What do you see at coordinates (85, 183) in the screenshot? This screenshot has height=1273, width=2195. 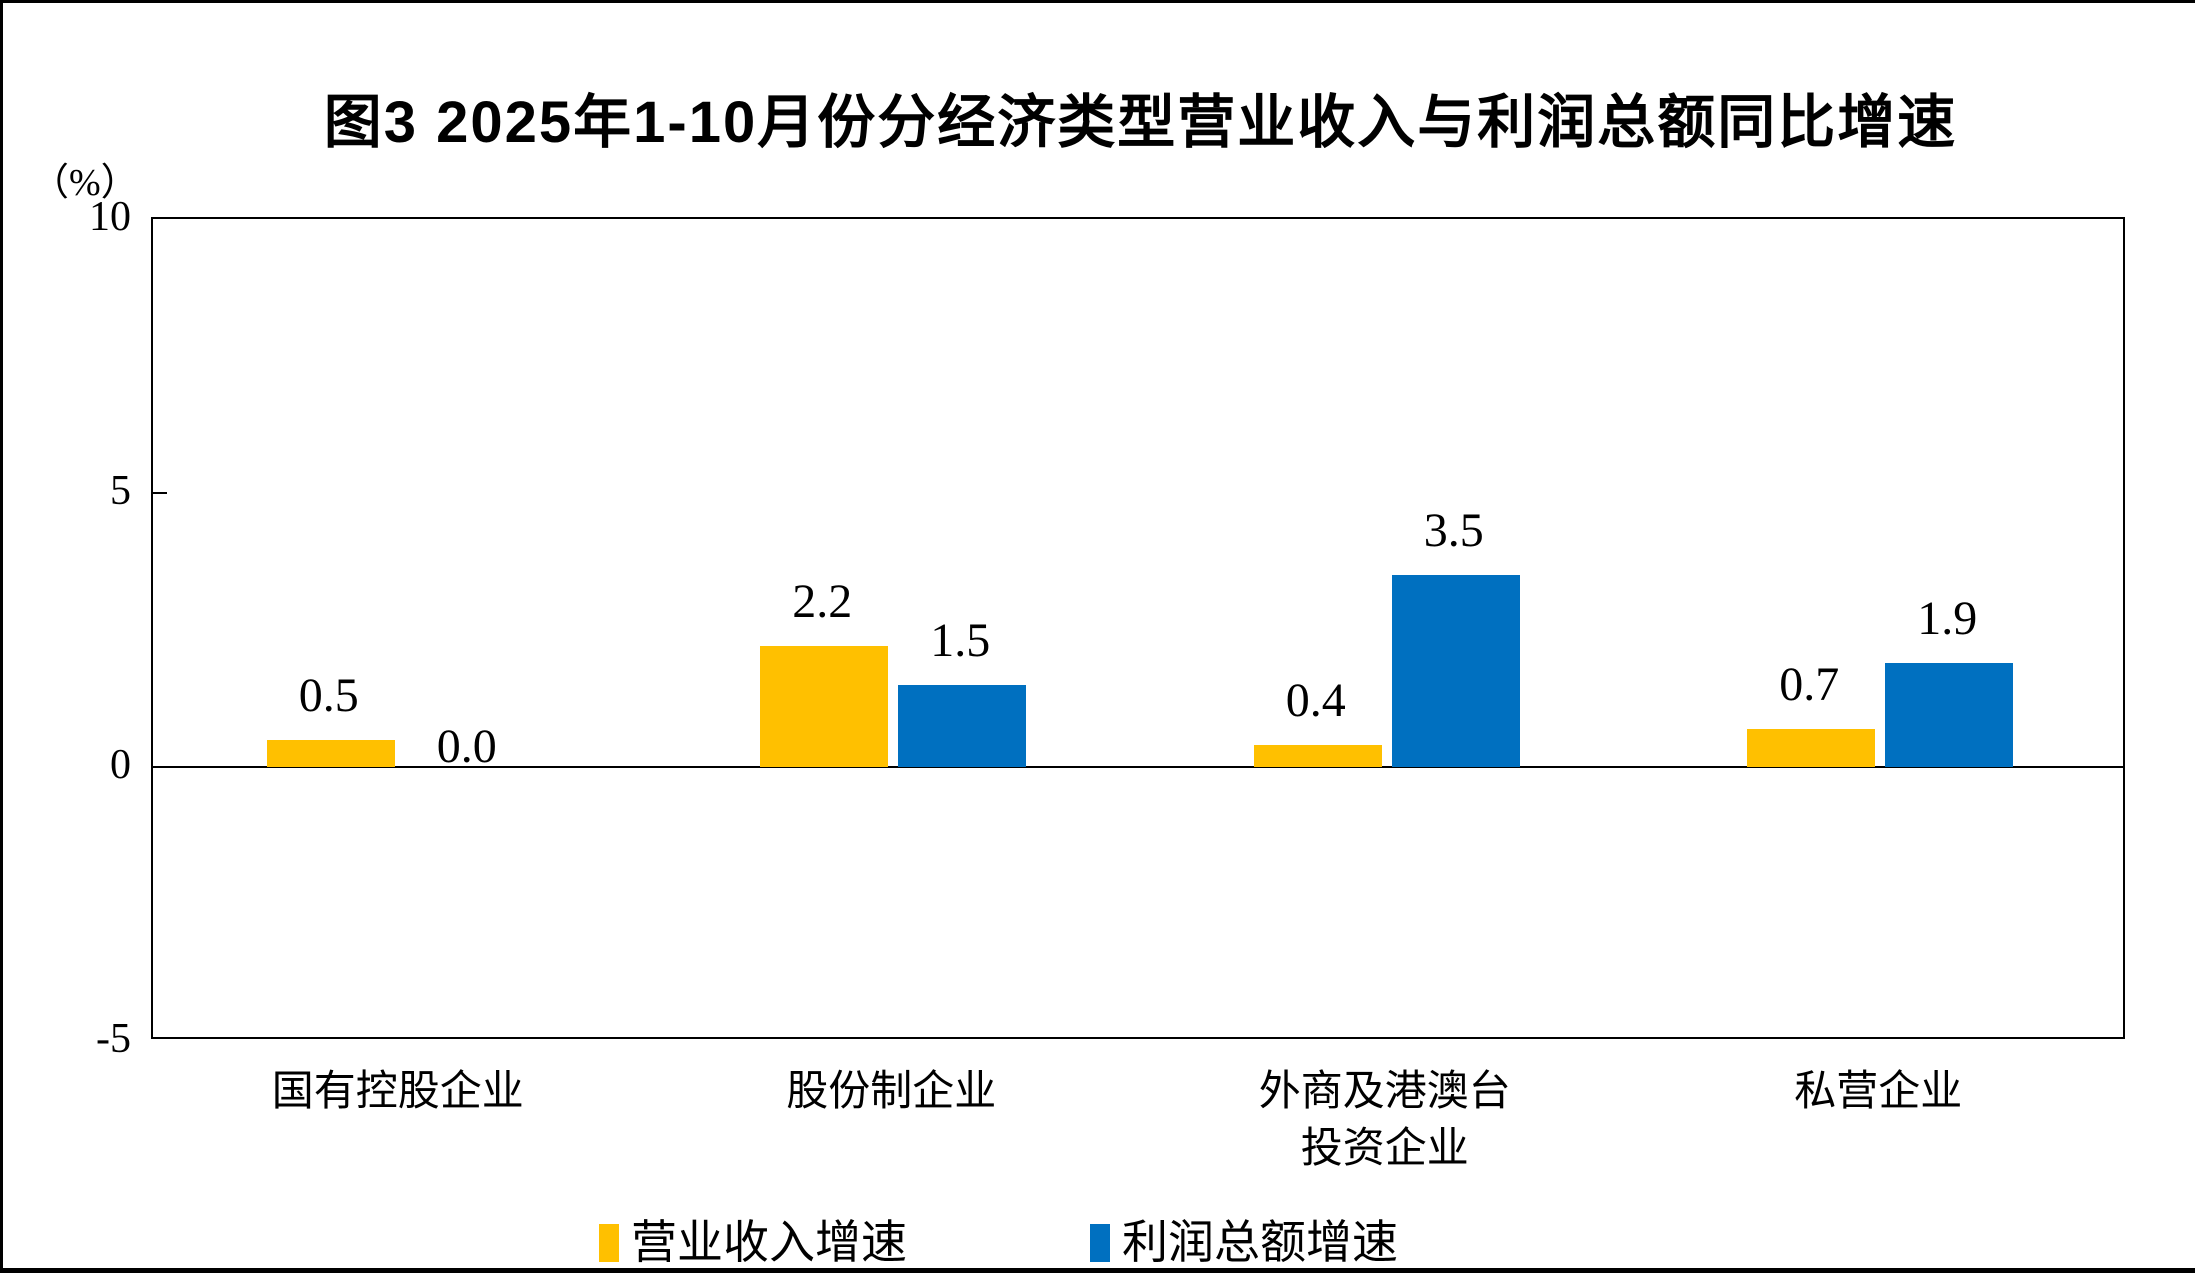 I see `y-axis-unit-label: （%）` at bounding box center [85, 183].